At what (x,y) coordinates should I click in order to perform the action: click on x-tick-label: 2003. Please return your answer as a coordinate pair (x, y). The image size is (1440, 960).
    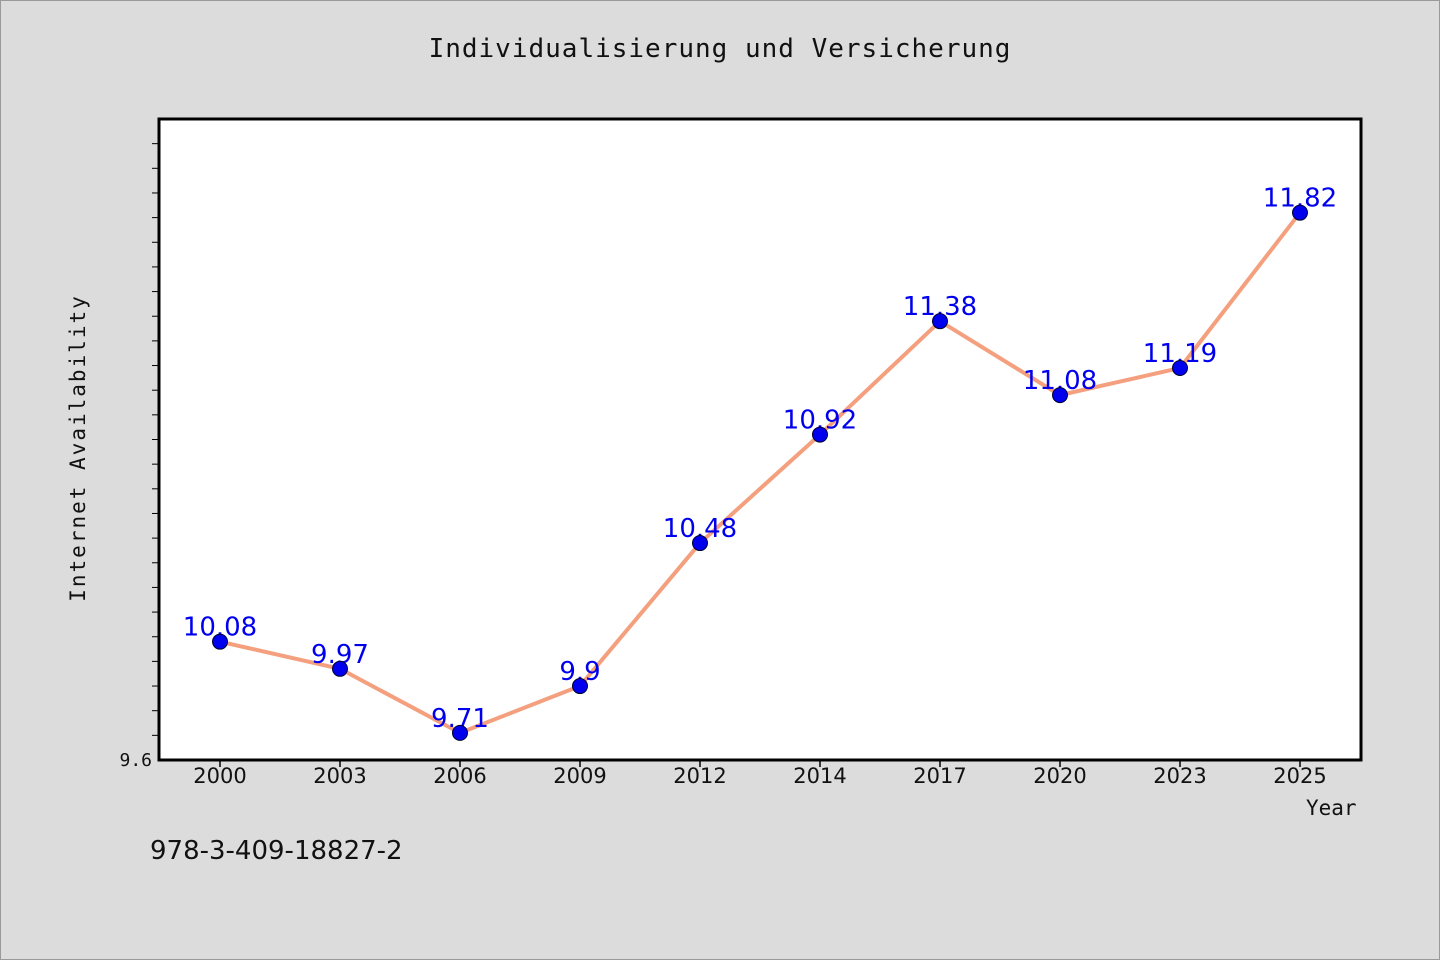
    Looking at the image, I should click on (339, 776).